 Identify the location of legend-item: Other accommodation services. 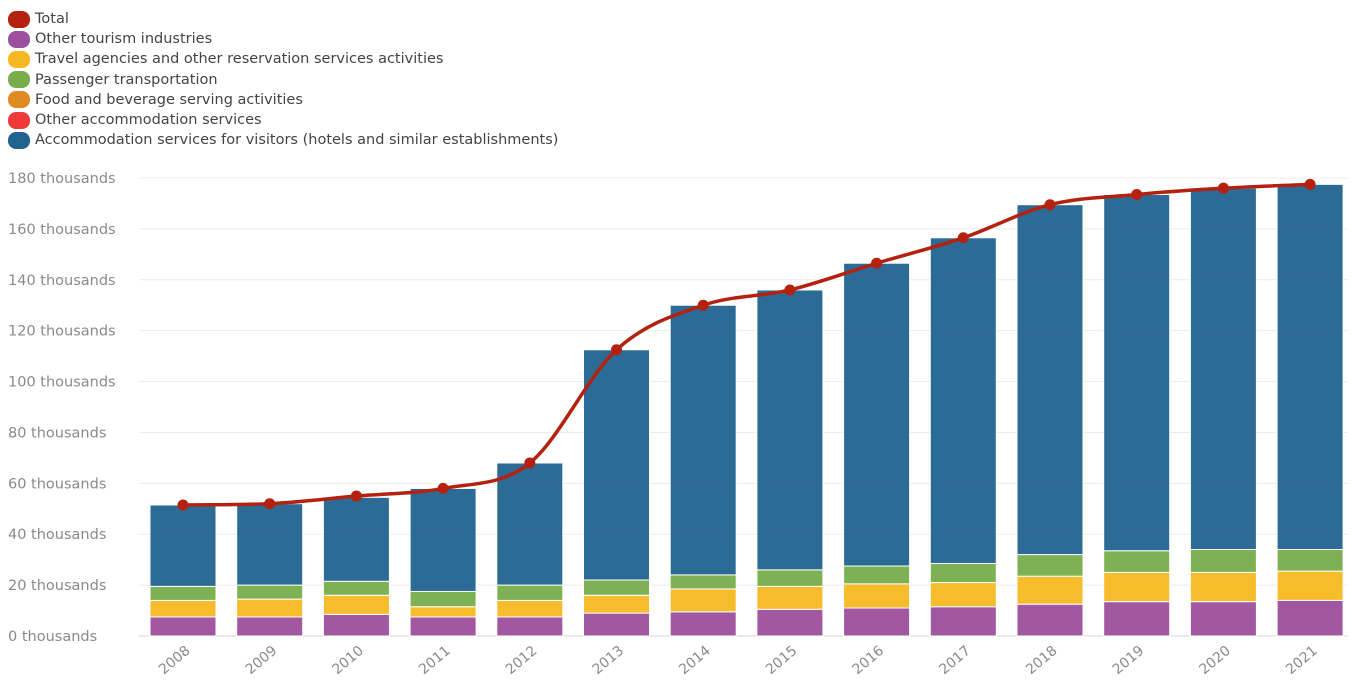
(283, 120).